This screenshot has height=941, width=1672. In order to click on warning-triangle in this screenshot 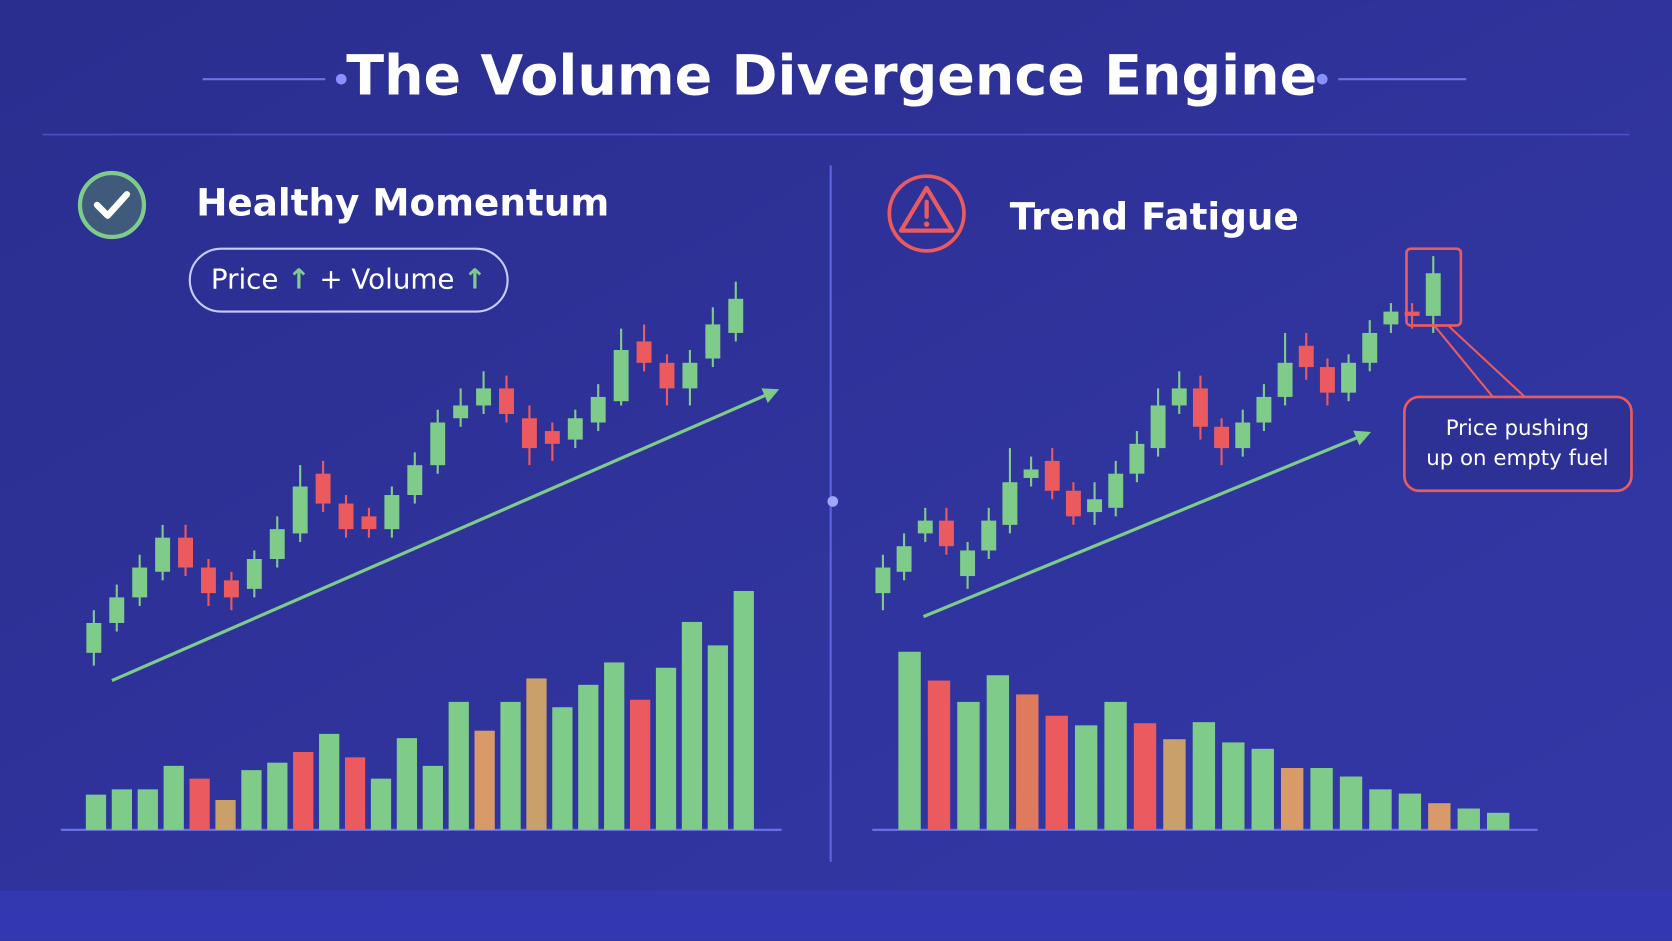, I will do `click(926, 209)`.